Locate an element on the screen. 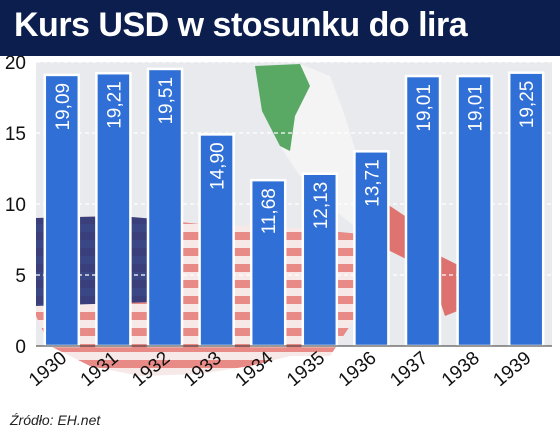 The height and width of the screenshot is (440, 560). value-label-1934: 11,68 is located at coordinates (269, 211).